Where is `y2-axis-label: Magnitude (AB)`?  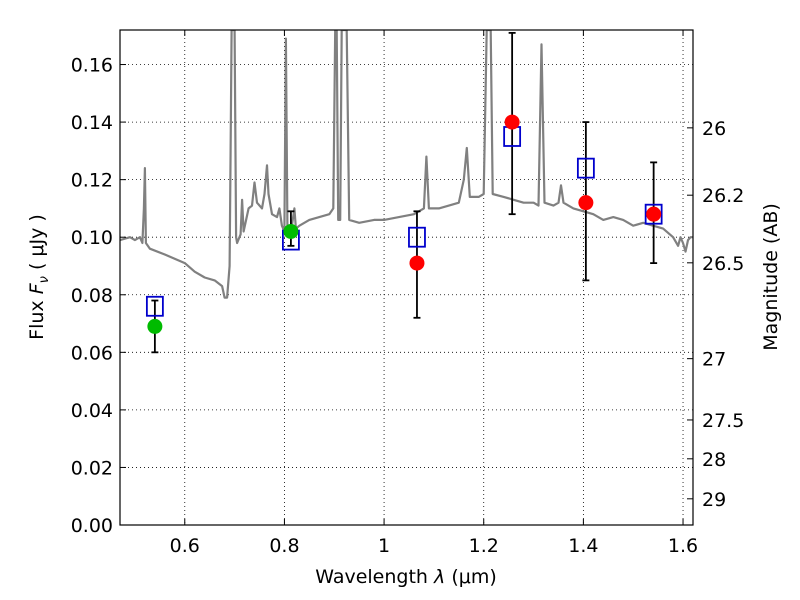 y2-axis-label: Magnitude (AB) is located at coordinates (771, 277).